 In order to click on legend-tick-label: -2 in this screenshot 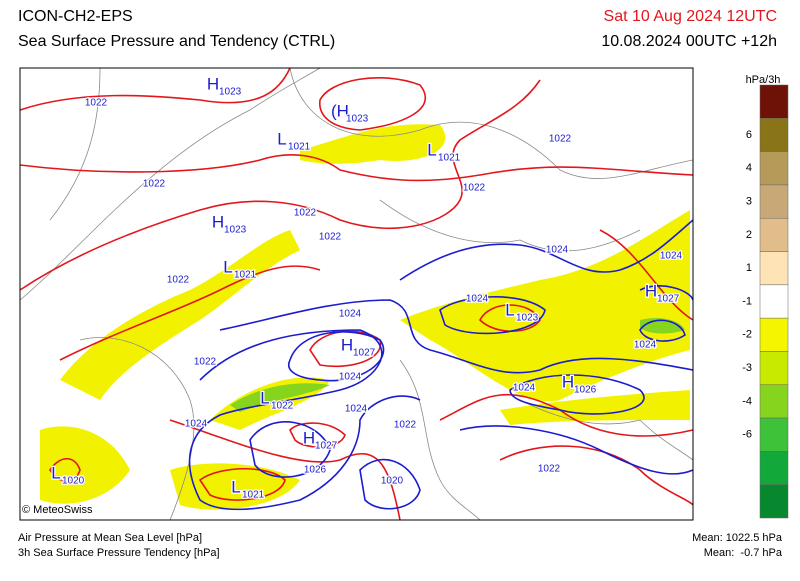, I will do `click(747, 335)`.